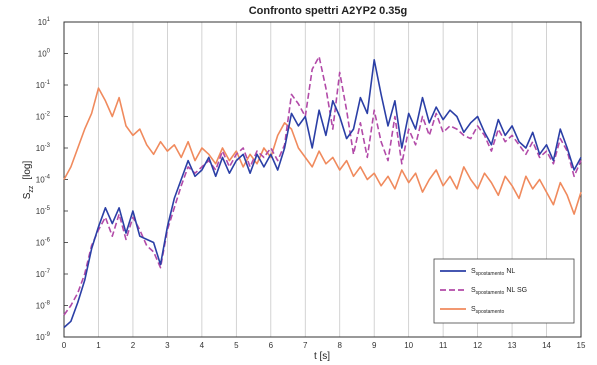 This screenshot has height=365, width=597. What do you see at coordinates (43, 180) in the screenshot?
I see `y-tick-label: 10⁻⁴` at bounding box center [43, 180].